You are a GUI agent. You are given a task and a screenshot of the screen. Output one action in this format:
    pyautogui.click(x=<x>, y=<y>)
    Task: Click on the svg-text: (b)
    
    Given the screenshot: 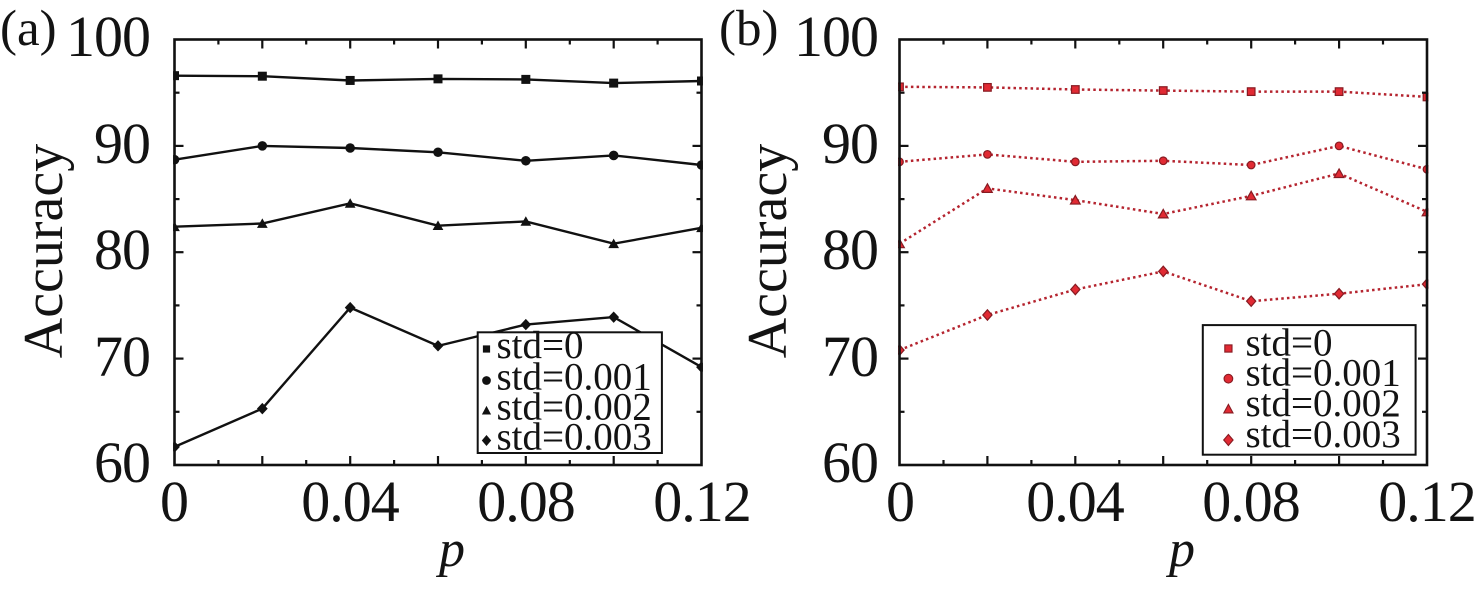 What is the action you would take?
    pyautogui.click(x=748, y=29)
    